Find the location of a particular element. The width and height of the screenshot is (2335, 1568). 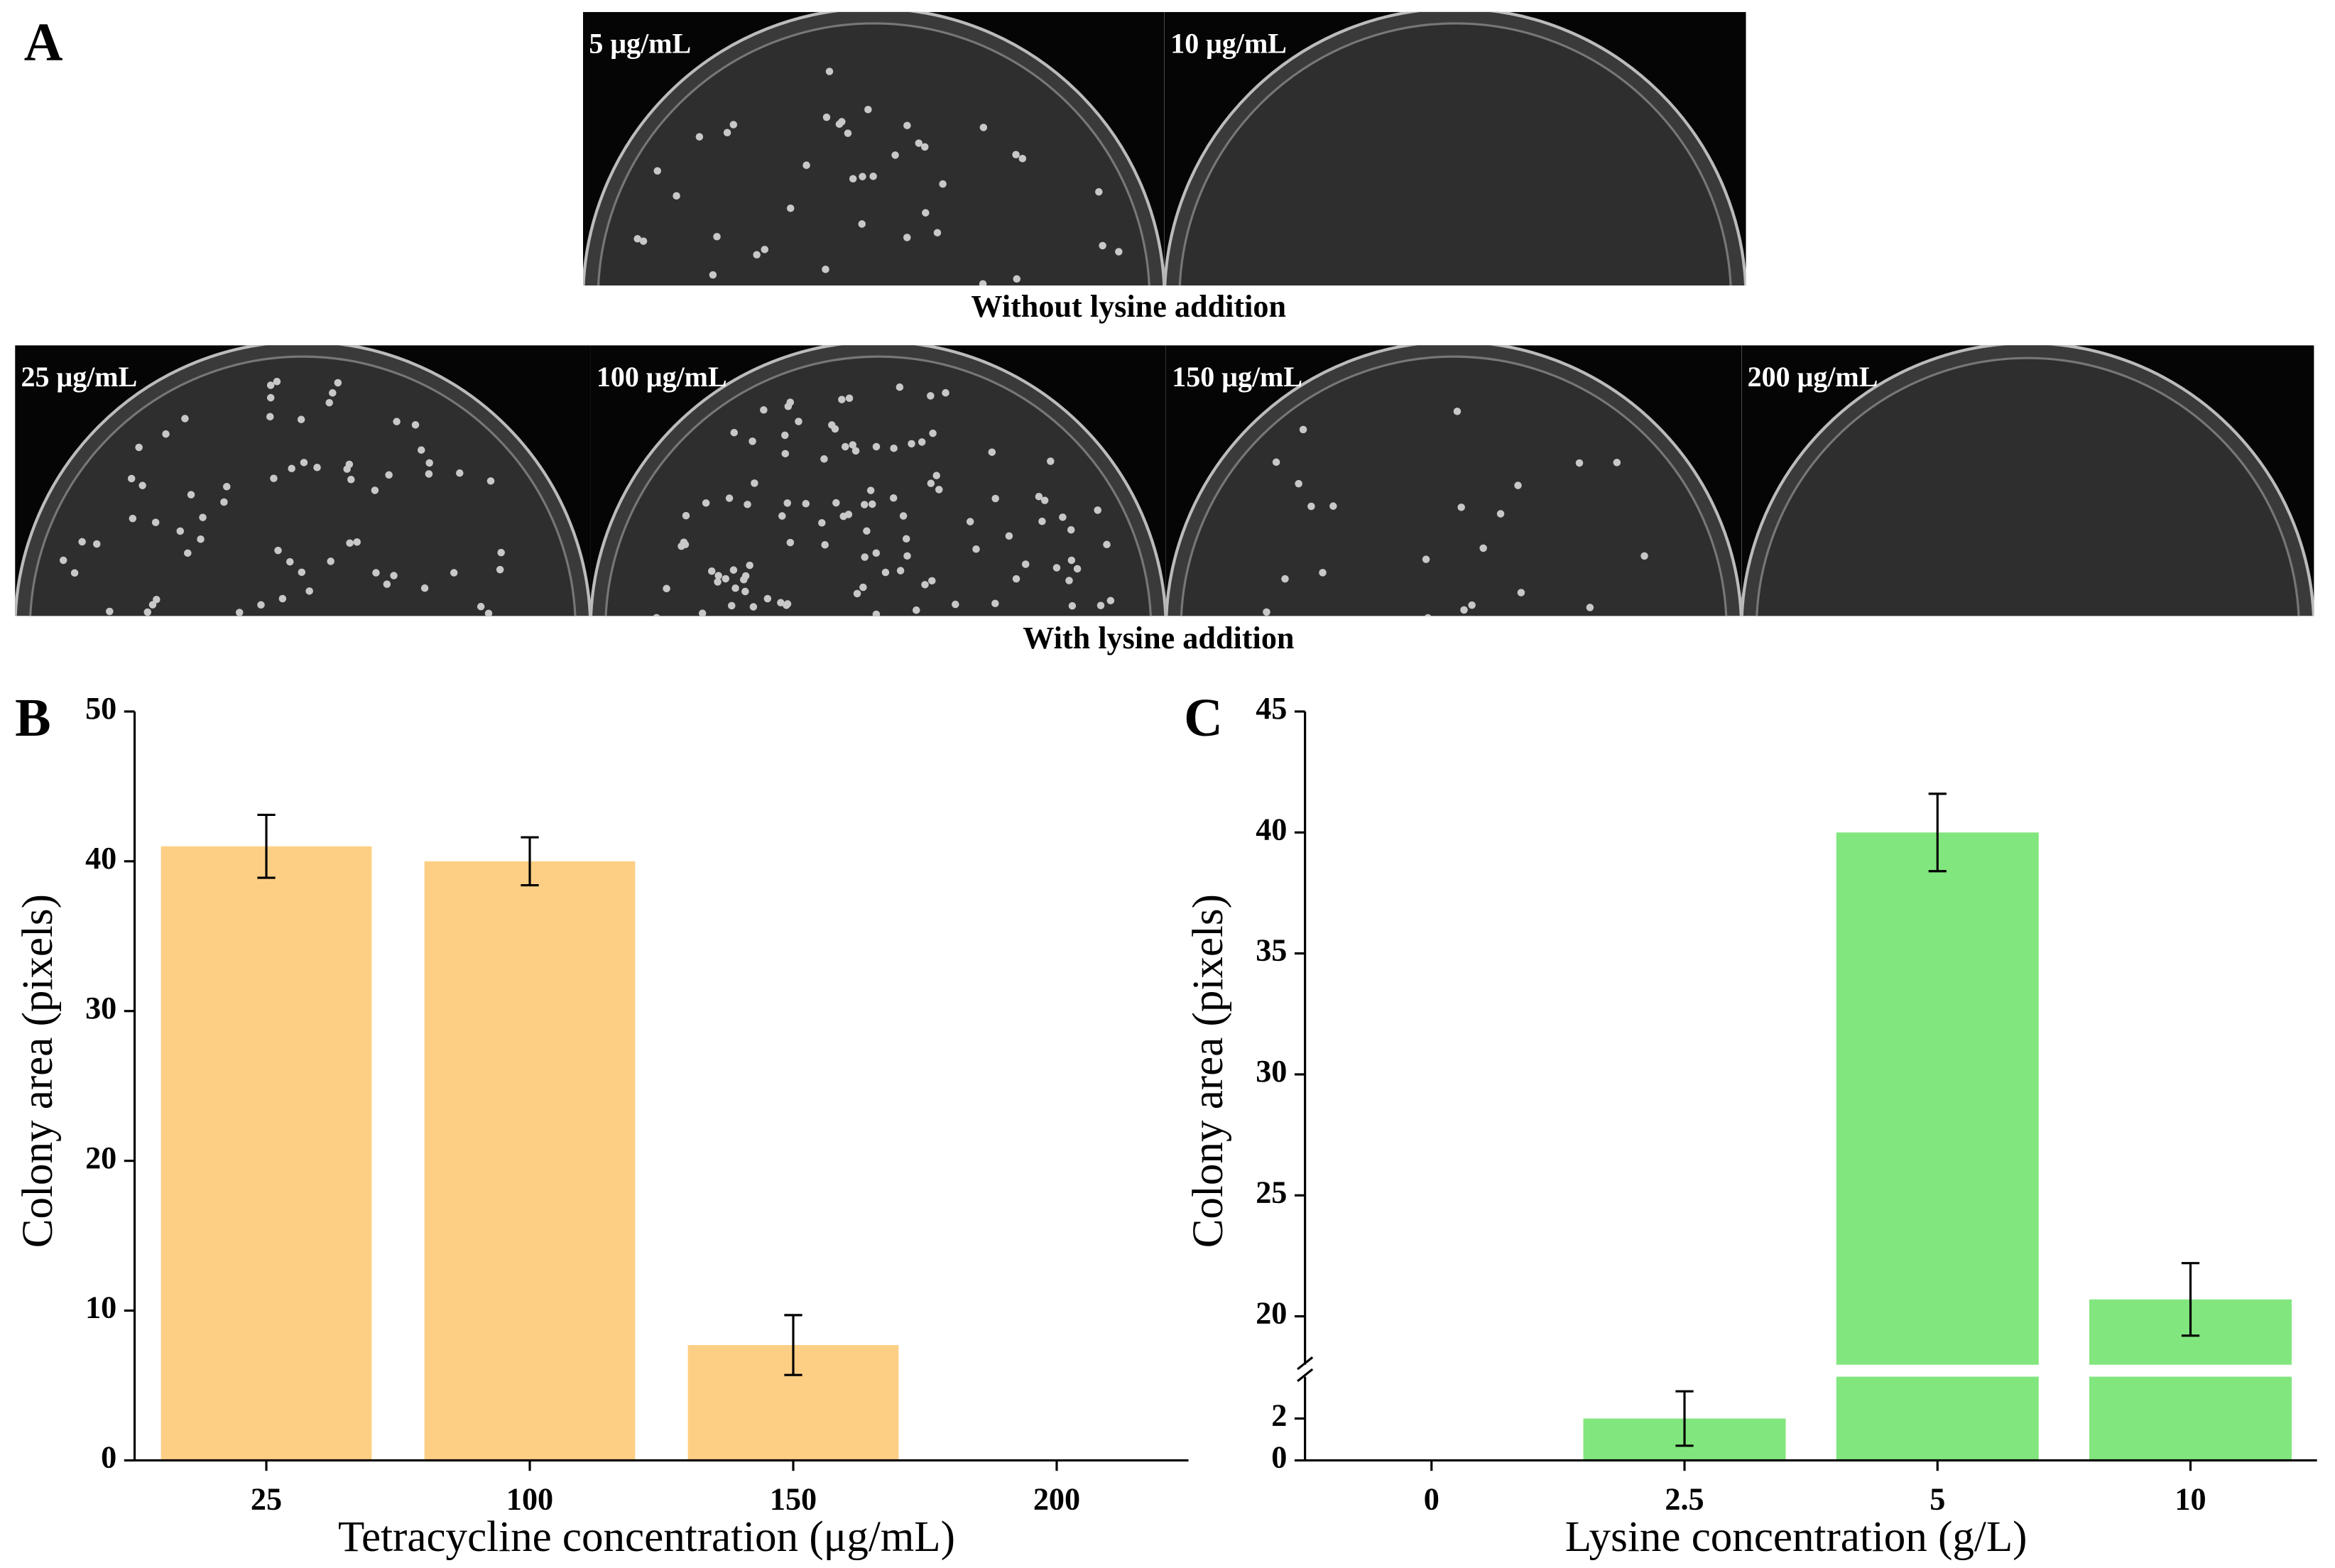

y-tick-label: 25 is located at coordinates (1271, 1192).